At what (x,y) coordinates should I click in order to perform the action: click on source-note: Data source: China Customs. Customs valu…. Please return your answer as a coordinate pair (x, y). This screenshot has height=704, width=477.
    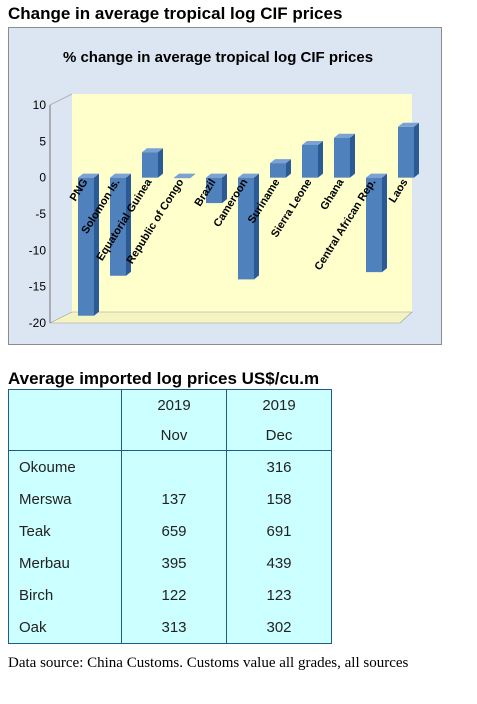
    Looking at the image, I should click on (208, 663).